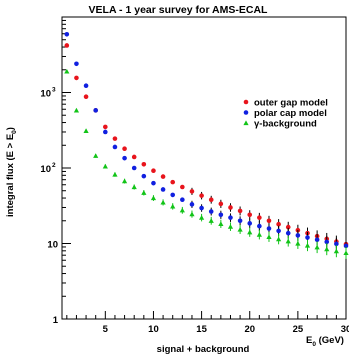 This screenshot has width=349, height=358. I want to click on x-tick-label: 25, so click(298, 329).